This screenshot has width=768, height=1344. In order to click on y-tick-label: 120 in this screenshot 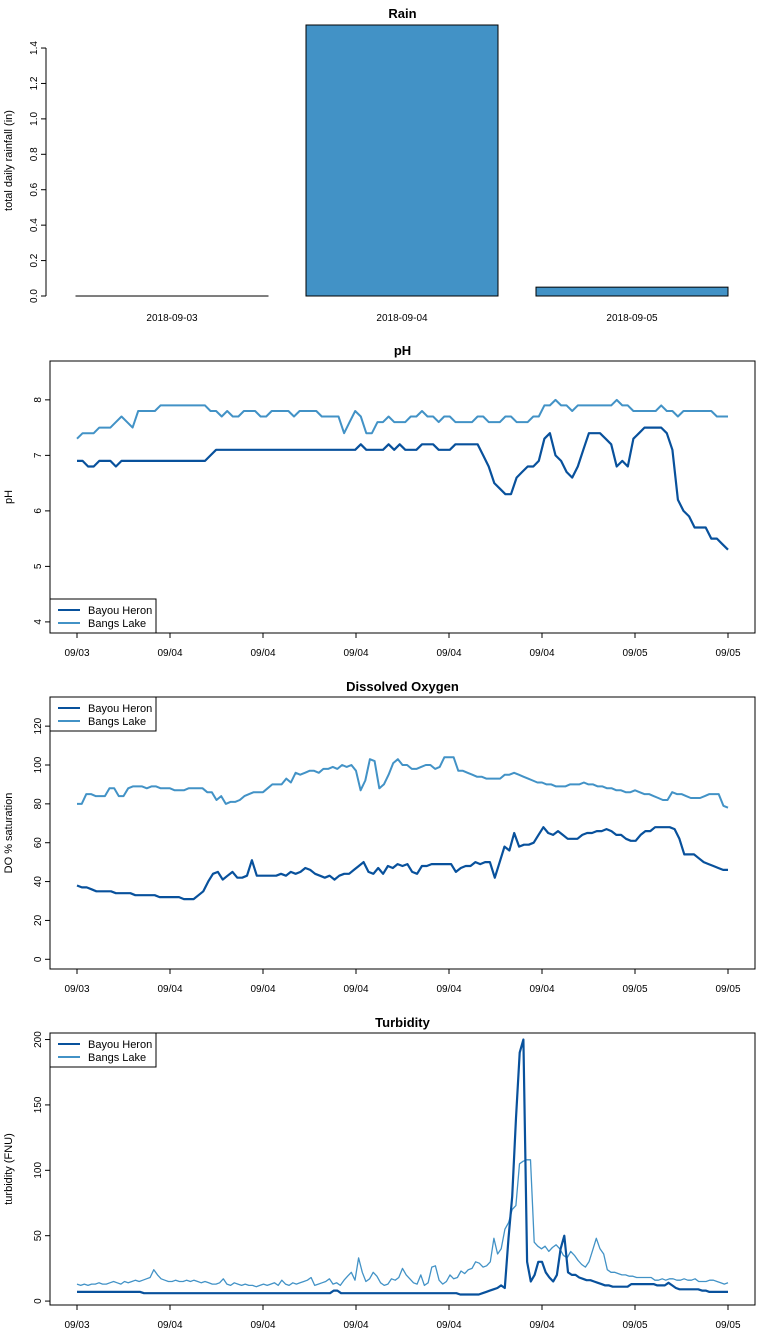, I will do `click(38, 725)`.